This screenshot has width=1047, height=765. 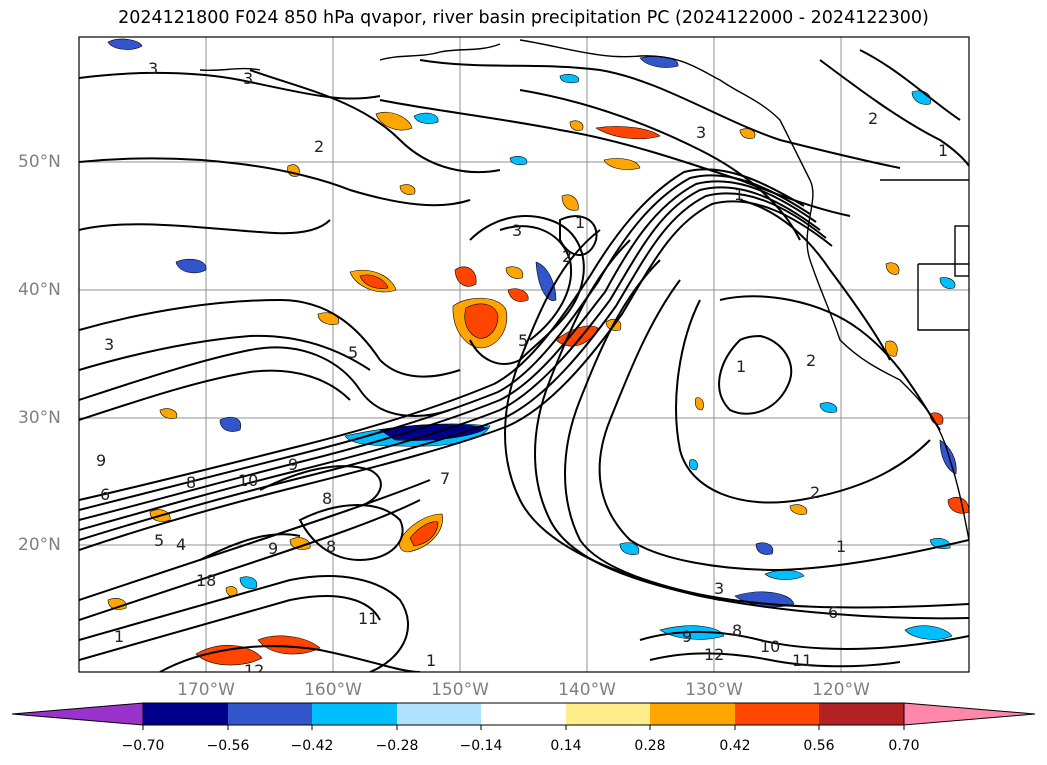 I want to click on colorbar-tick-label: 0.28, so click(x=650, y=746).